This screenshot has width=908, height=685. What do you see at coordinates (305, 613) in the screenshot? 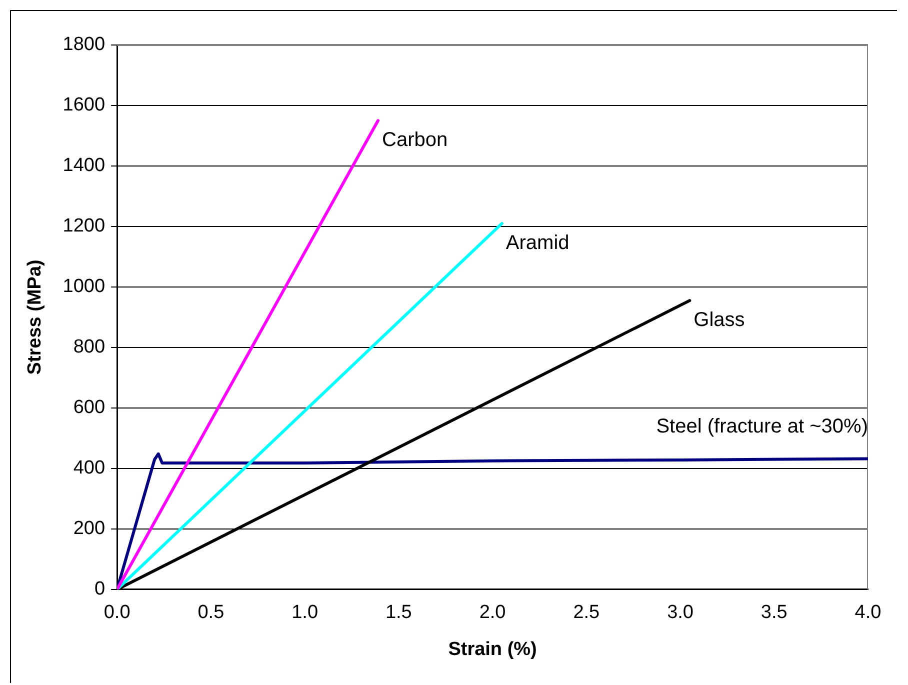
I see `x-tick-label: 1.0` at bounding box center [305, 613].